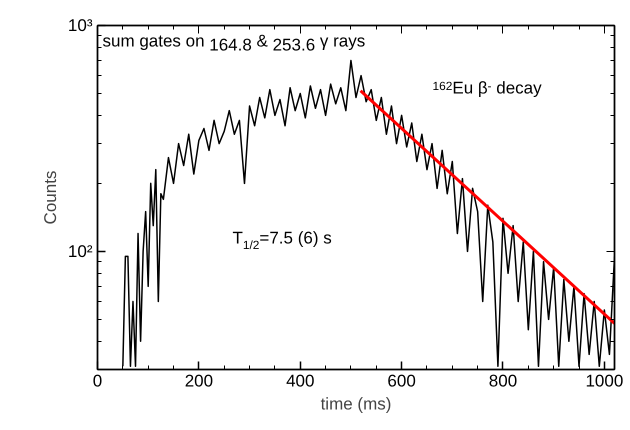 The image size is (630, 430). Describe the element at coordinates (356, 404) in the screenshot. I see `x-axis-title: time (ms)` at that location.